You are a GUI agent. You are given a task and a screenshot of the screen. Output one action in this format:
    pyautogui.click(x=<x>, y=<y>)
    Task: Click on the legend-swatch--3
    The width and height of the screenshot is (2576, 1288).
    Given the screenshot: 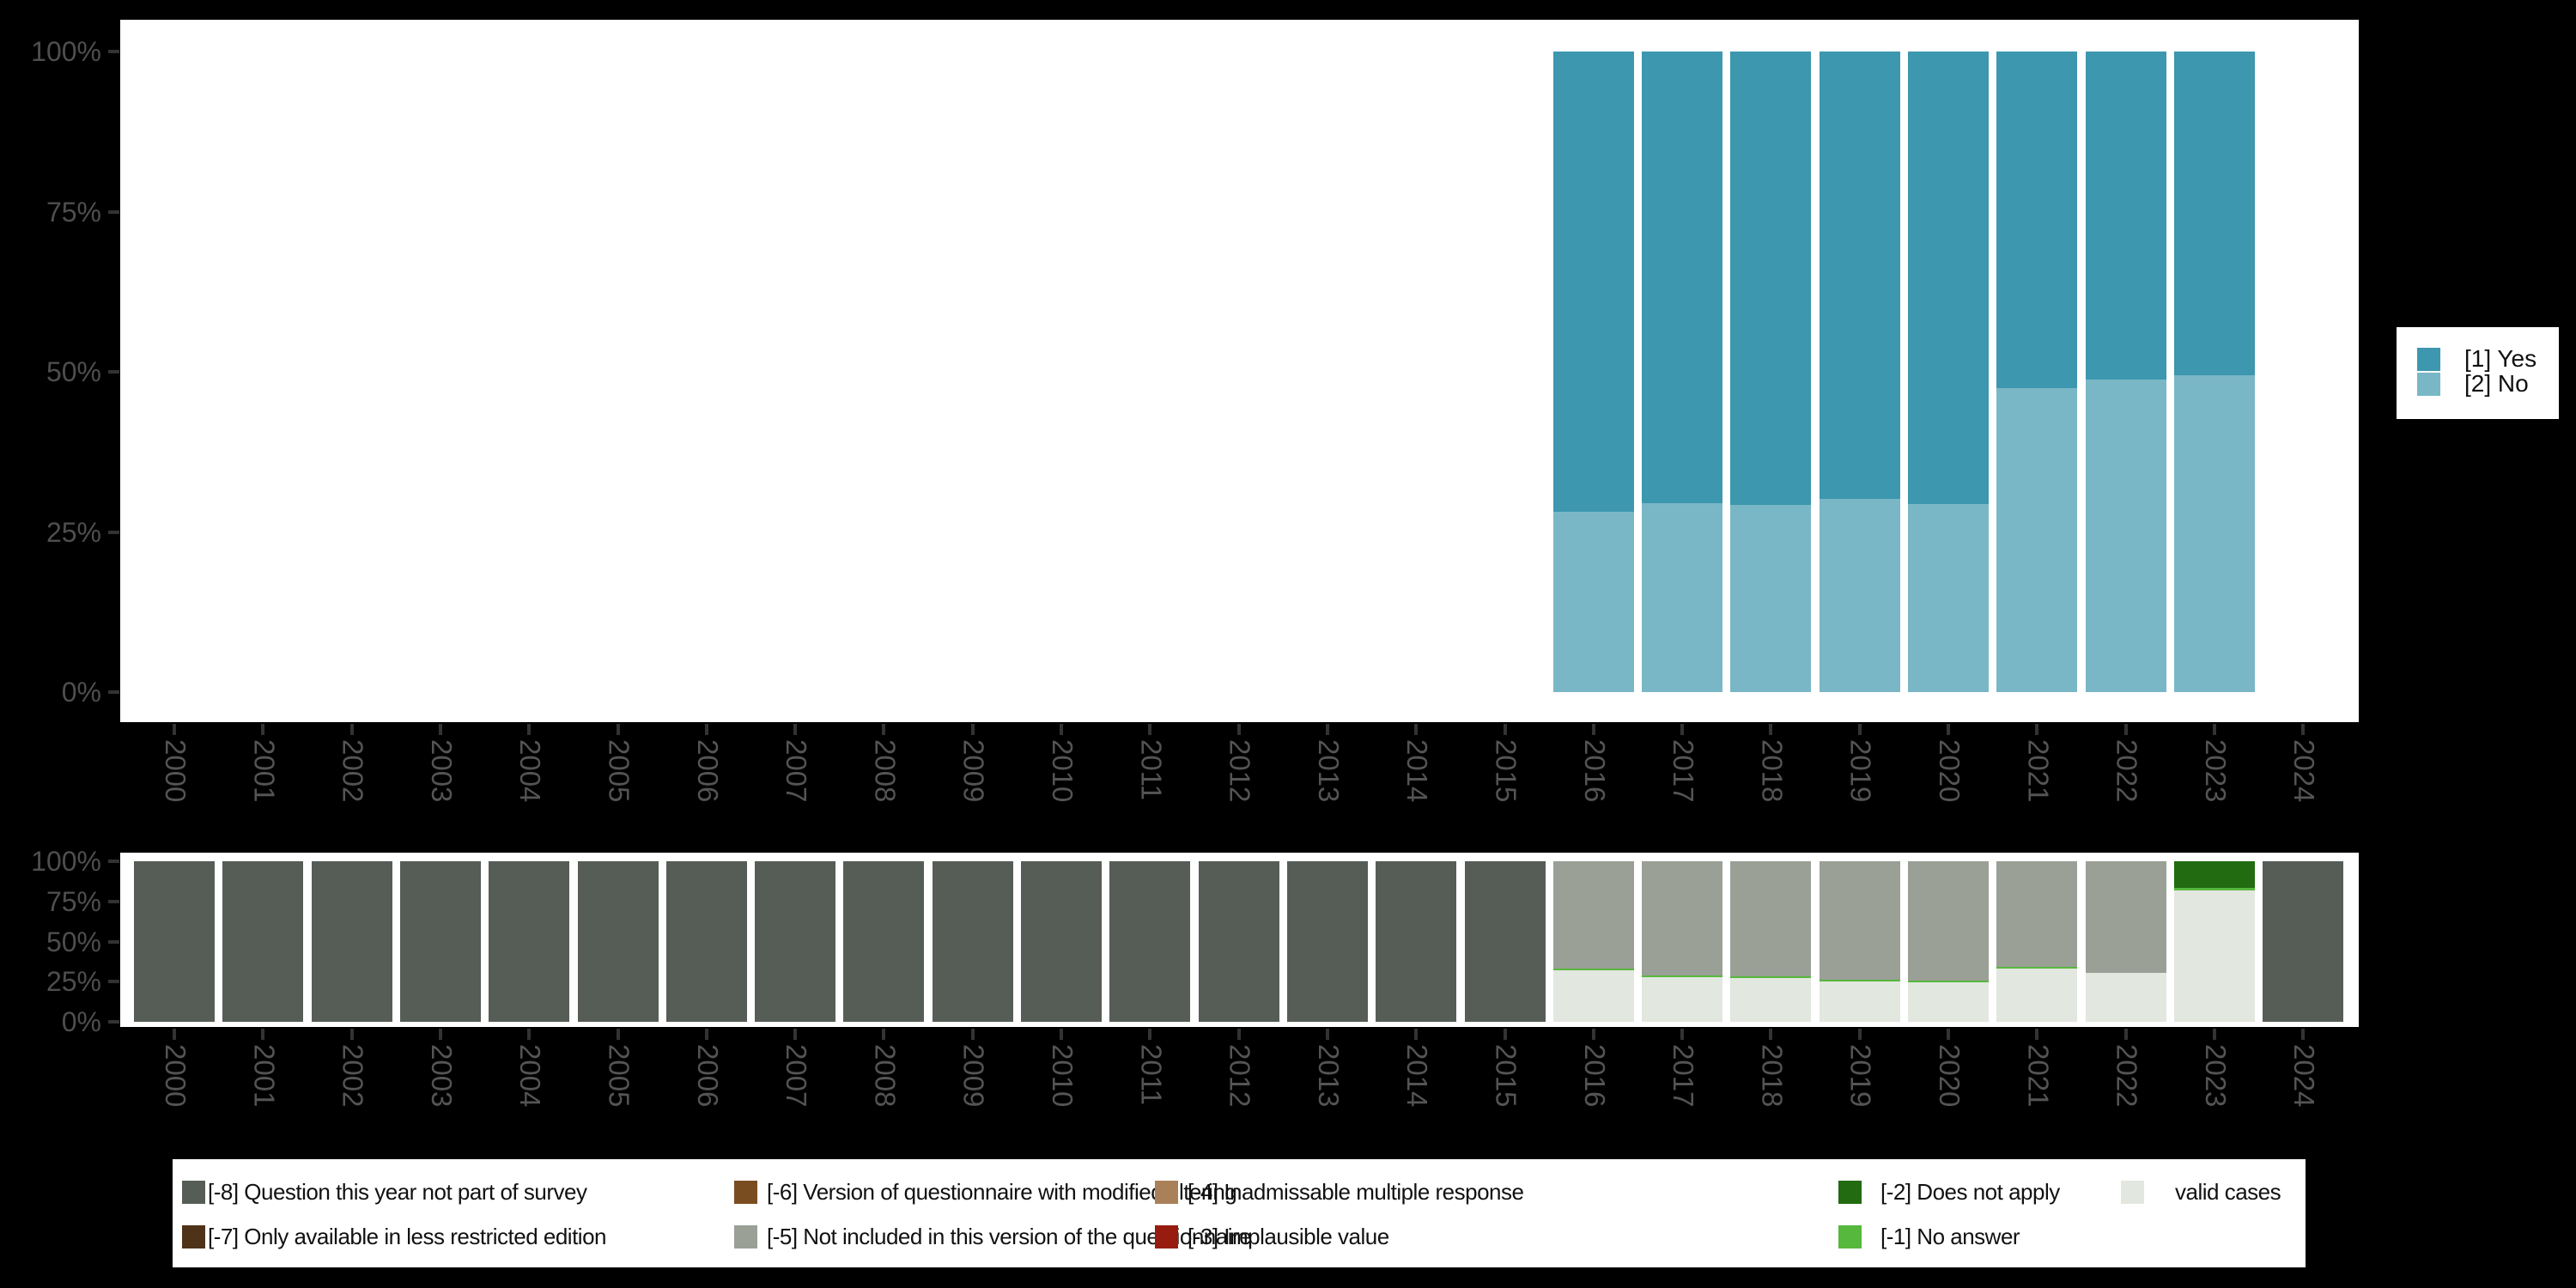 What is the action you would take?
    pyautogui.click(x=1166, y=1237)
    